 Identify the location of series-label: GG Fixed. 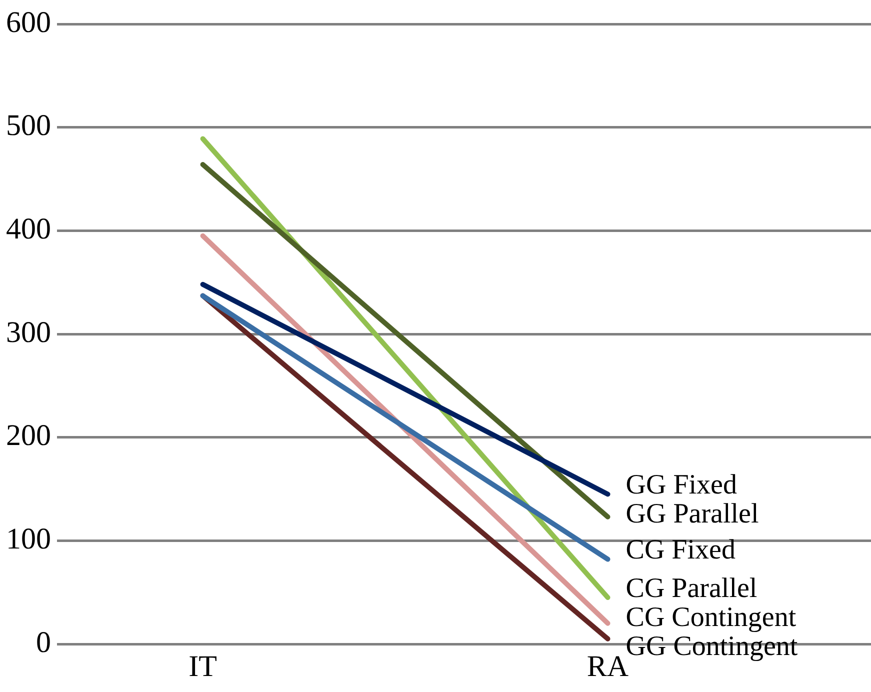
(681, 485).